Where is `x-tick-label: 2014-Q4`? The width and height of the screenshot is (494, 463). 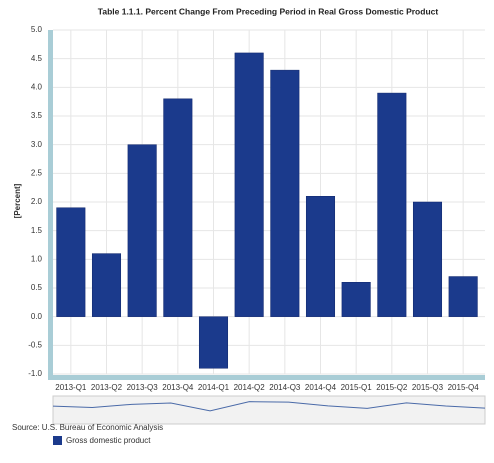 x-tick-label: 2014-Q4 is located at coordinates (321, 387).